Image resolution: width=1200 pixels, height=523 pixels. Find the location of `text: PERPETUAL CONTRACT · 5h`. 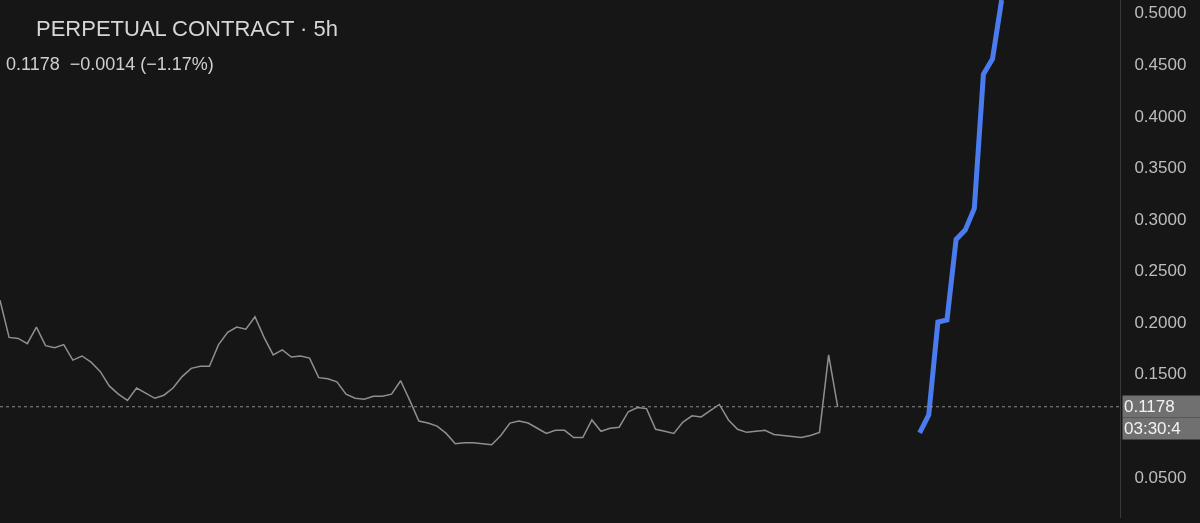

text: PERPETUAL CONTRACT · 5h is located at coordinates (187, 28).